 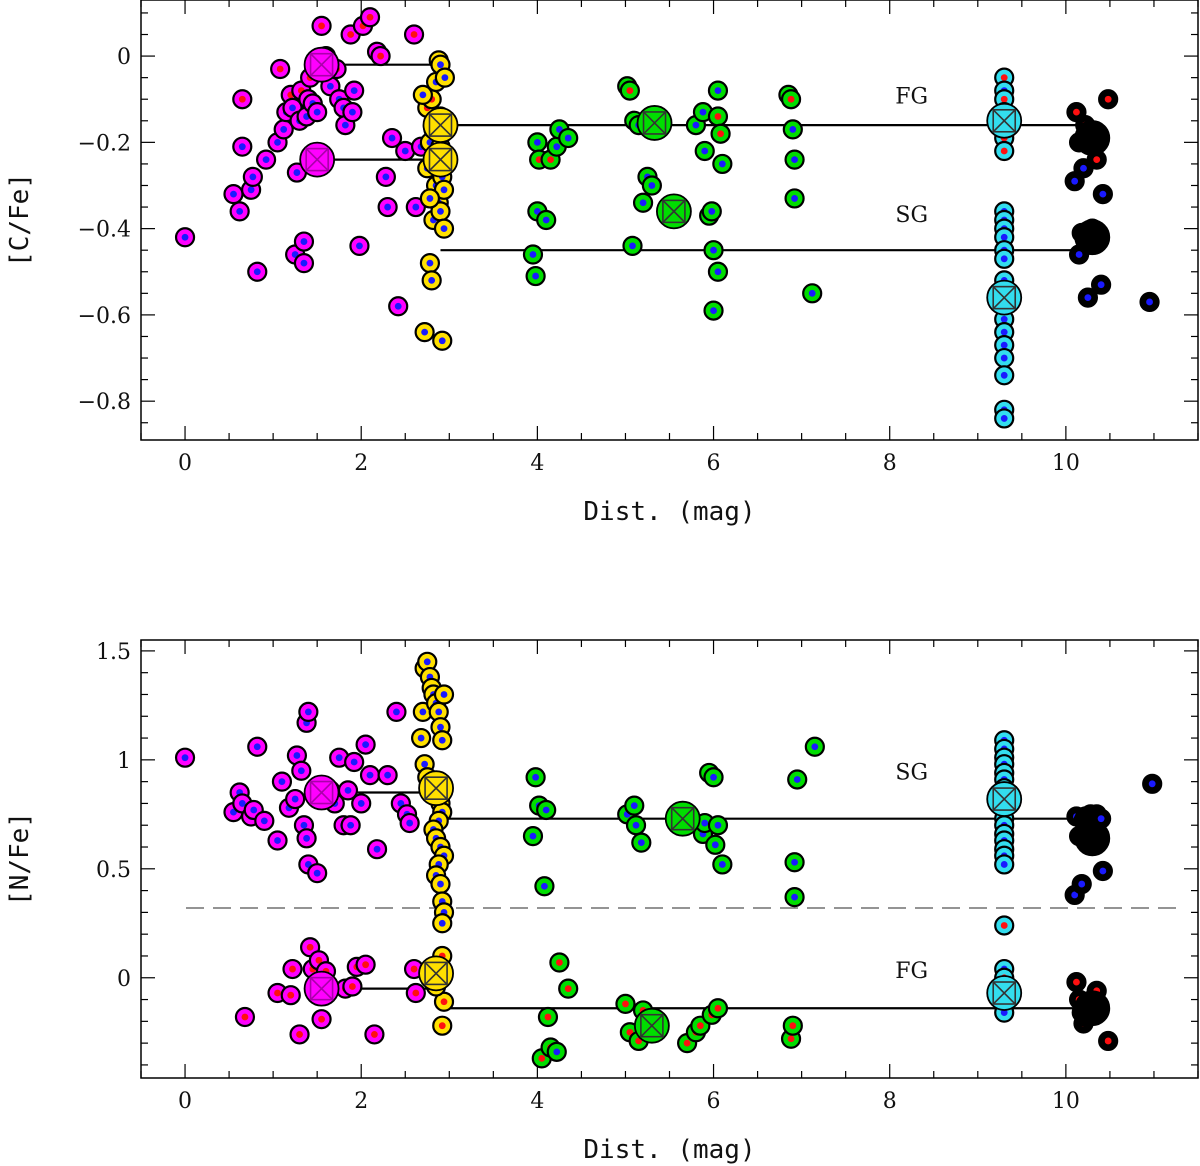 I want to click on x-tick-label: 10, so click(x=1066, y=1101).